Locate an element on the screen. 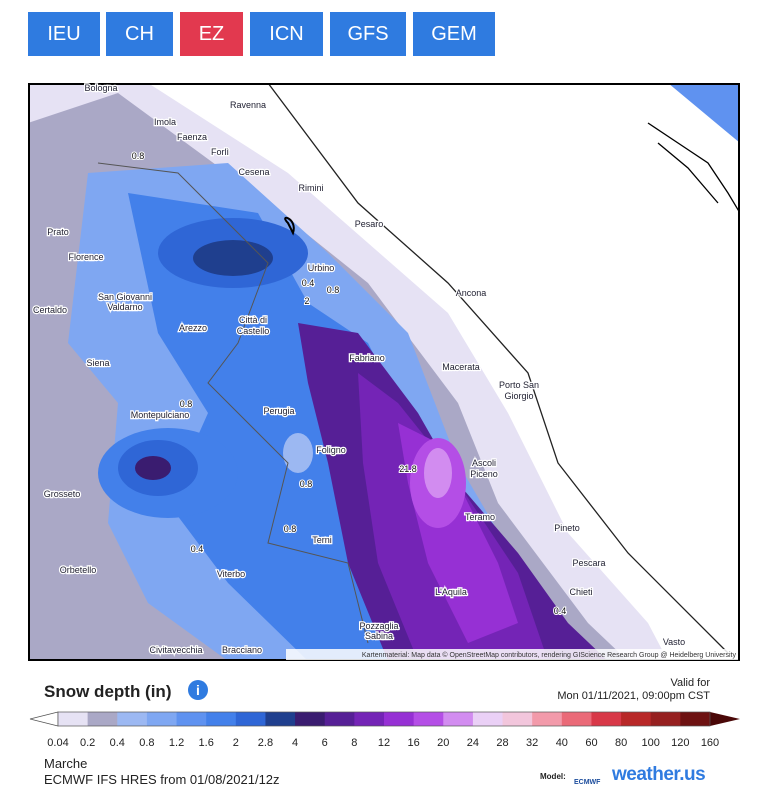  place-label: Civitavecchia is located at coordinates (175, 650).